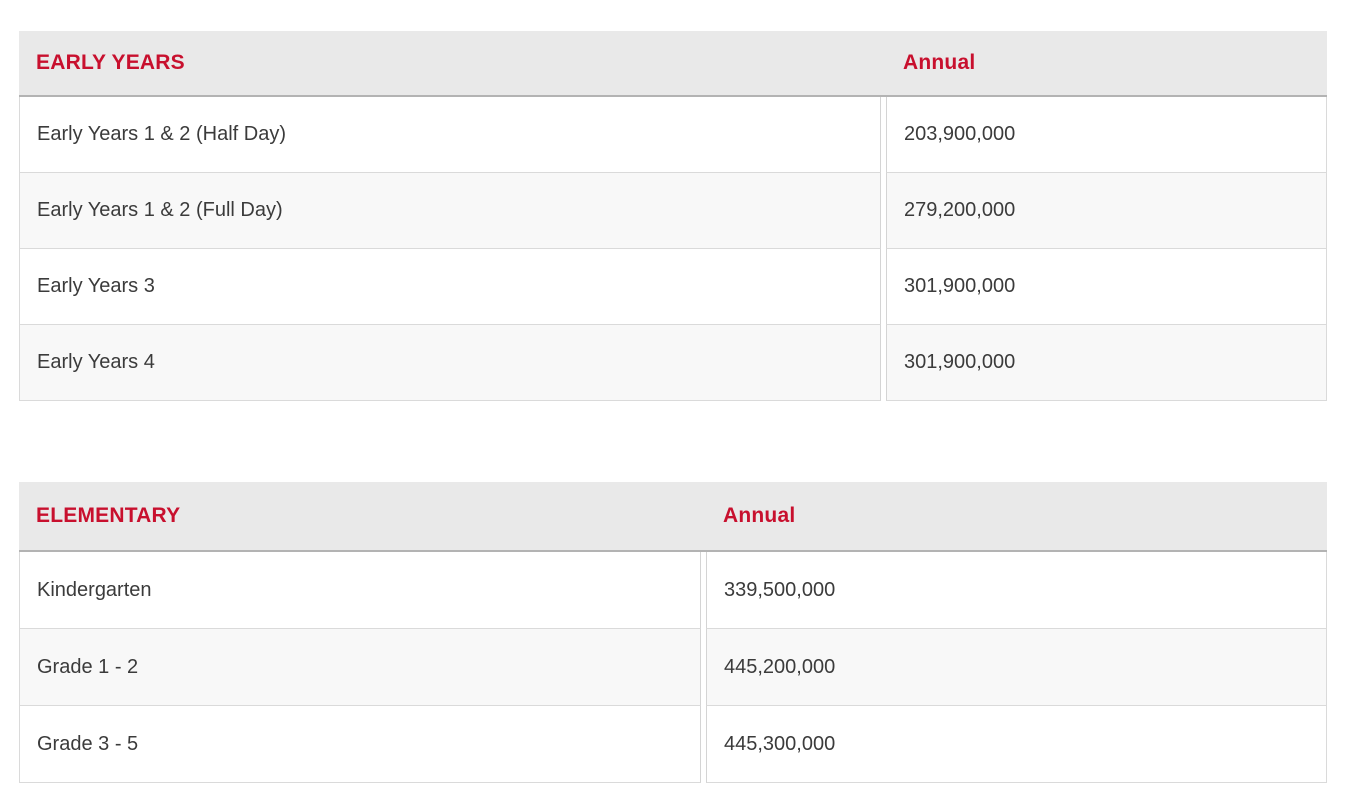 This screenshot has width=1359, height=807. Describe the element at coordinates (1106, 135) in the screenshot. I see `row-annual-value: 203,900,000` at that location.